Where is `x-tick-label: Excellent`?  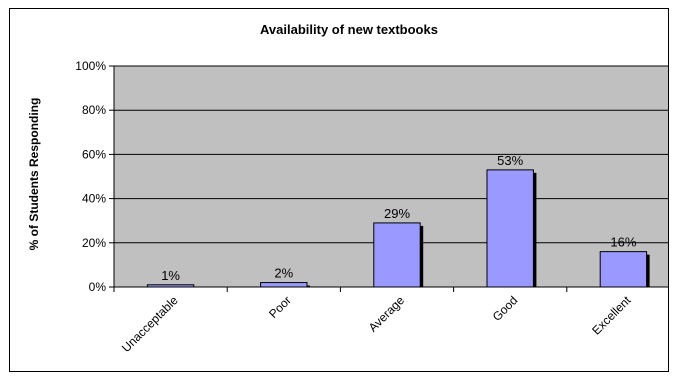
x-tick-label: Excellent is located at coordinates (611, 315).